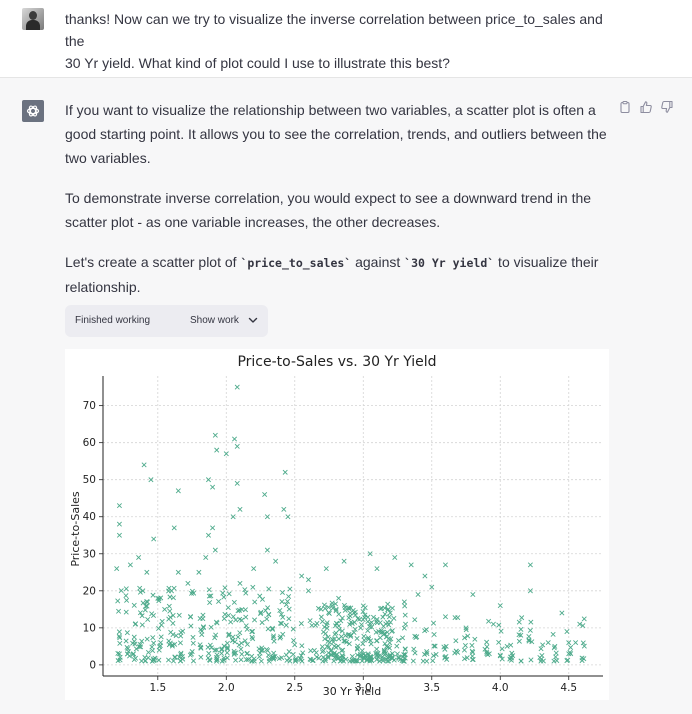 This screenshot has height=714, width=692. I want to click on thumbs-down-icon, so click(667, 107).